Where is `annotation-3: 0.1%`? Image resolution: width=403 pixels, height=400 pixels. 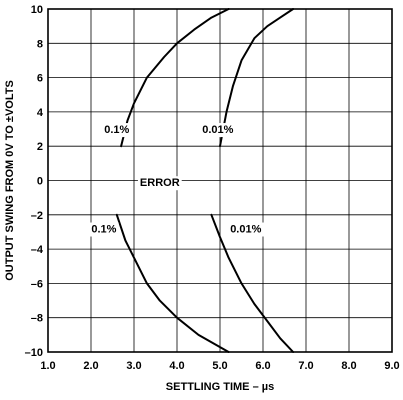 annotation-3: 0.1% is located at coordinates (104, 229).